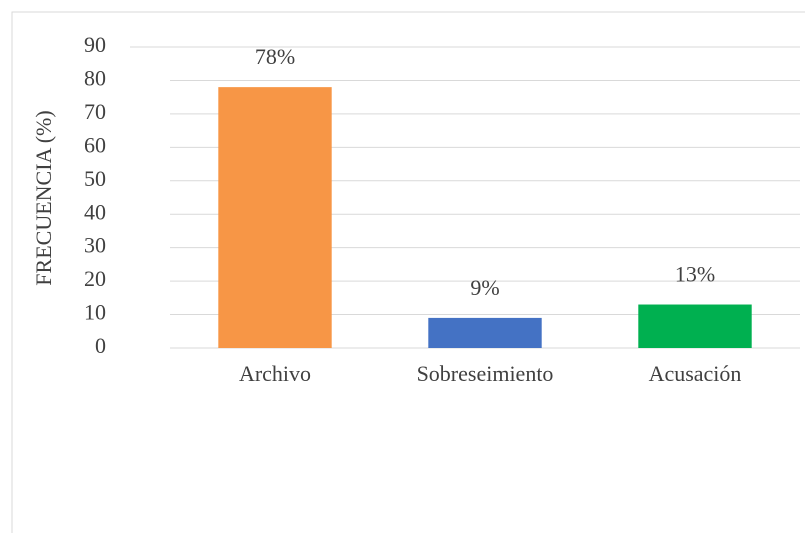 This screenshot has height=533, width=805. What do you see at coordinates (695, 373) in the screenshot?
I see `x-tick-label: Acusación` at bounding box center [695, 373].